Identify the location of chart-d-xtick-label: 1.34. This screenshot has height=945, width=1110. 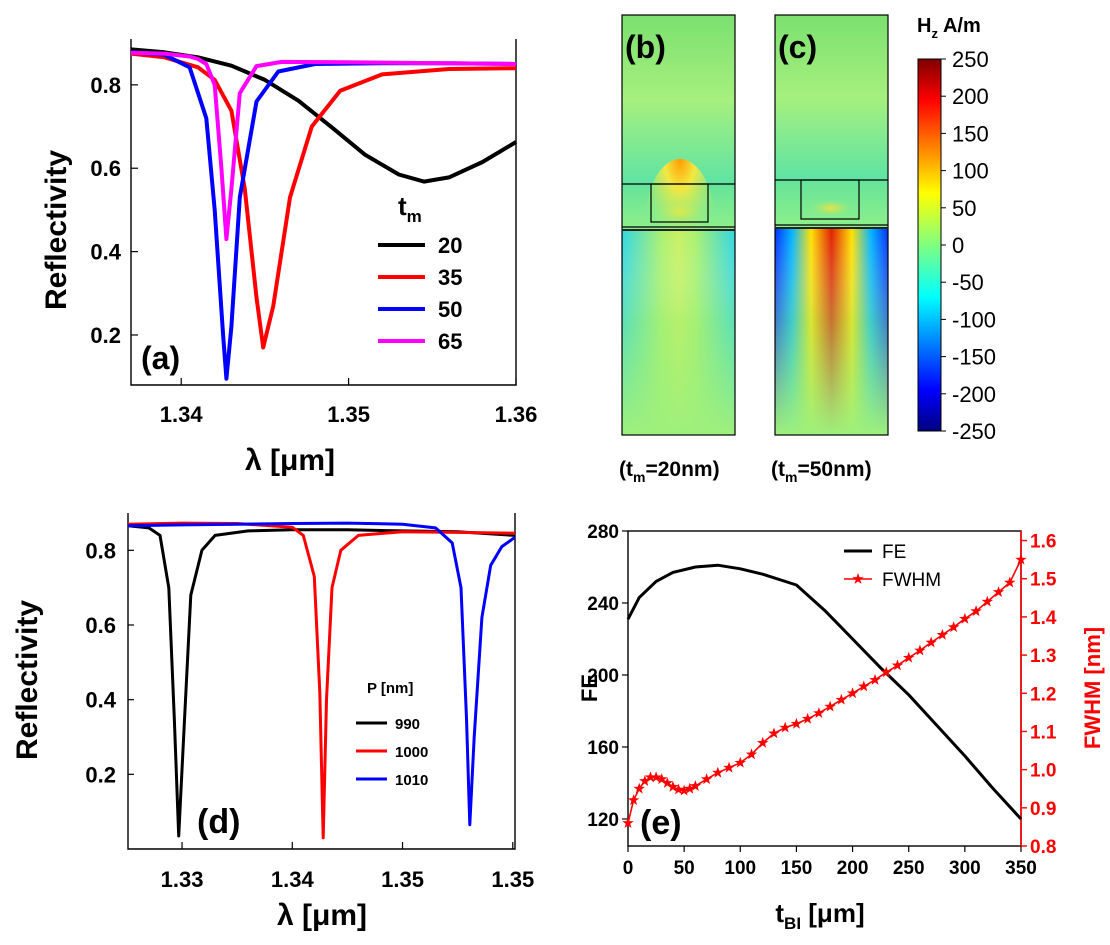
(293, 879).